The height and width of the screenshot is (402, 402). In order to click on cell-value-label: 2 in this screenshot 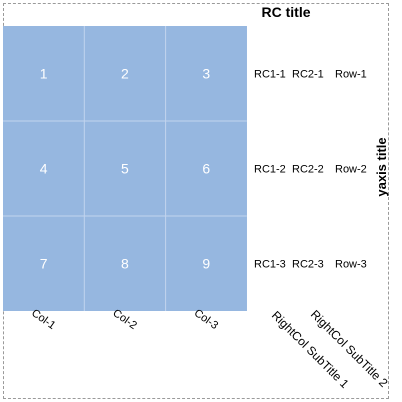, I will do `click(125, 74)`.